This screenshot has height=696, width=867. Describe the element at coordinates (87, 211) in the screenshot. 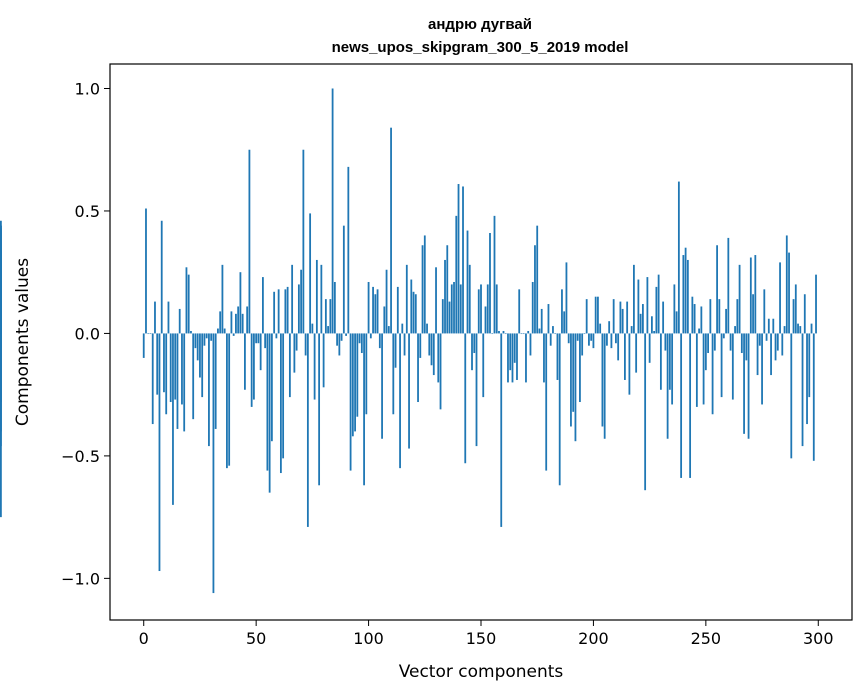

I see `y-tick-label: 0.5` at that location.